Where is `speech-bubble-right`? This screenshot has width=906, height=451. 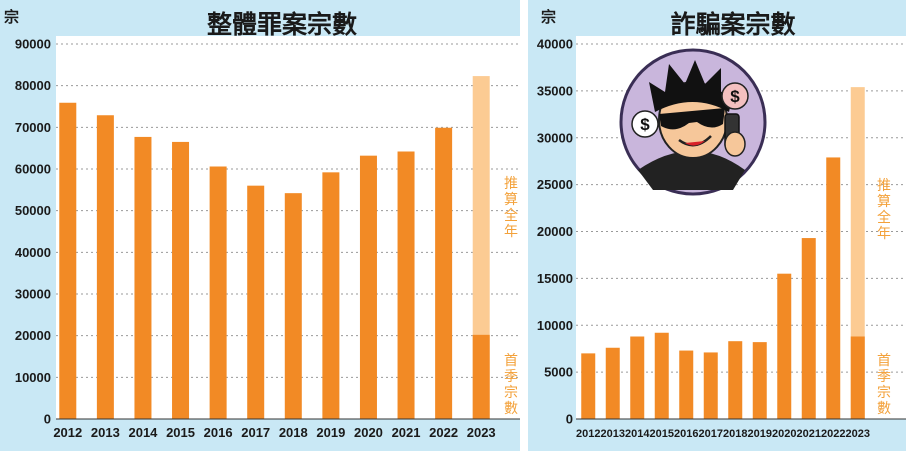 speech-bubble-right is located at coordinates (735, 96).